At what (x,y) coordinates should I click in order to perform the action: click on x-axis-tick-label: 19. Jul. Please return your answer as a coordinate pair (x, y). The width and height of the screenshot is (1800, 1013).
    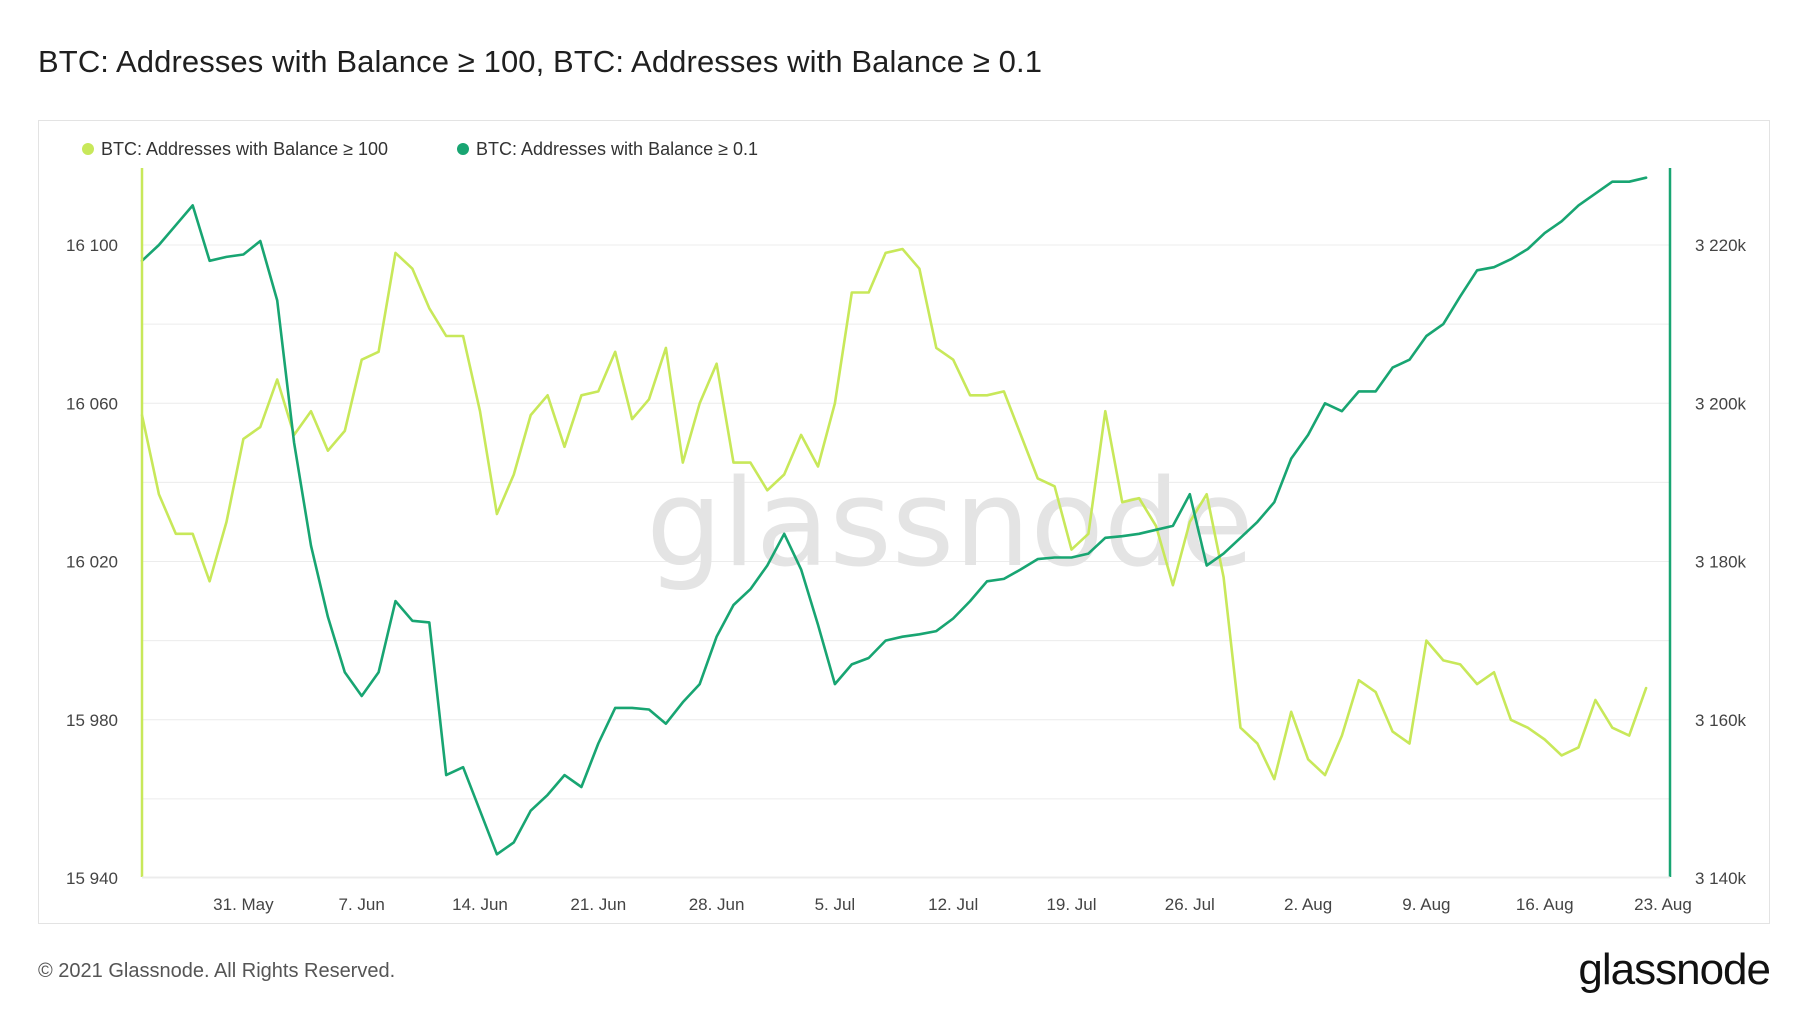
    Looking at the image, I should click on (1071, 904).